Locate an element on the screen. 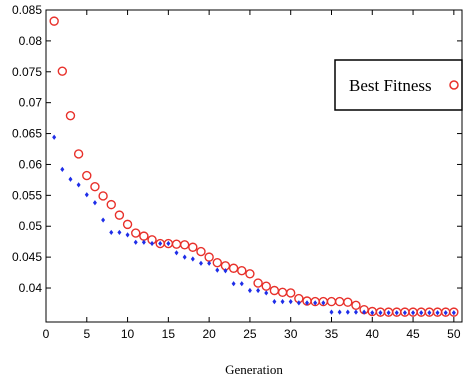  x-tick-label: 50 is located at coordinates (454, 334).